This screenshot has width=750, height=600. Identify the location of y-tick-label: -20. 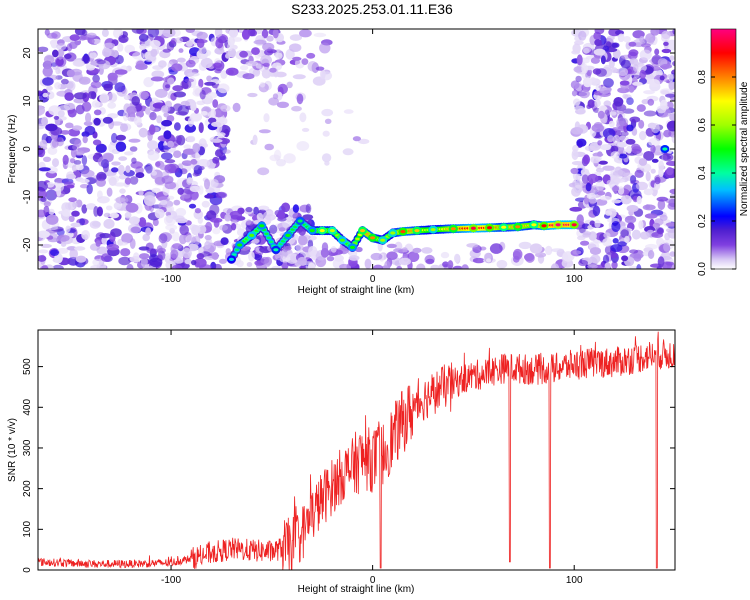
(27, 244).